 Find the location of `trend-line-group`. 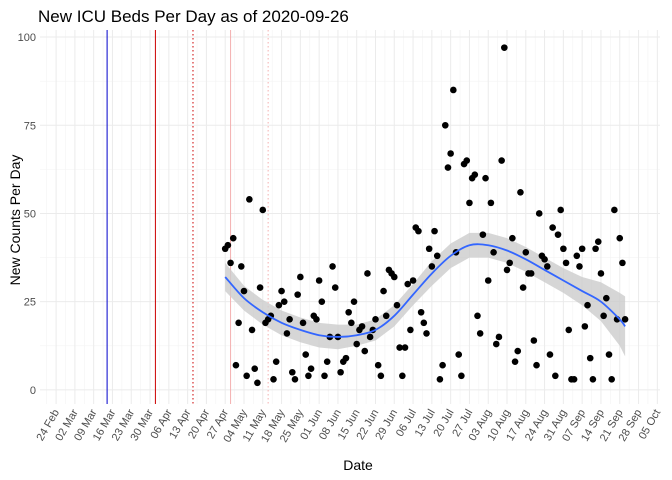

trend-line-group is located at coordinates (425, 290).